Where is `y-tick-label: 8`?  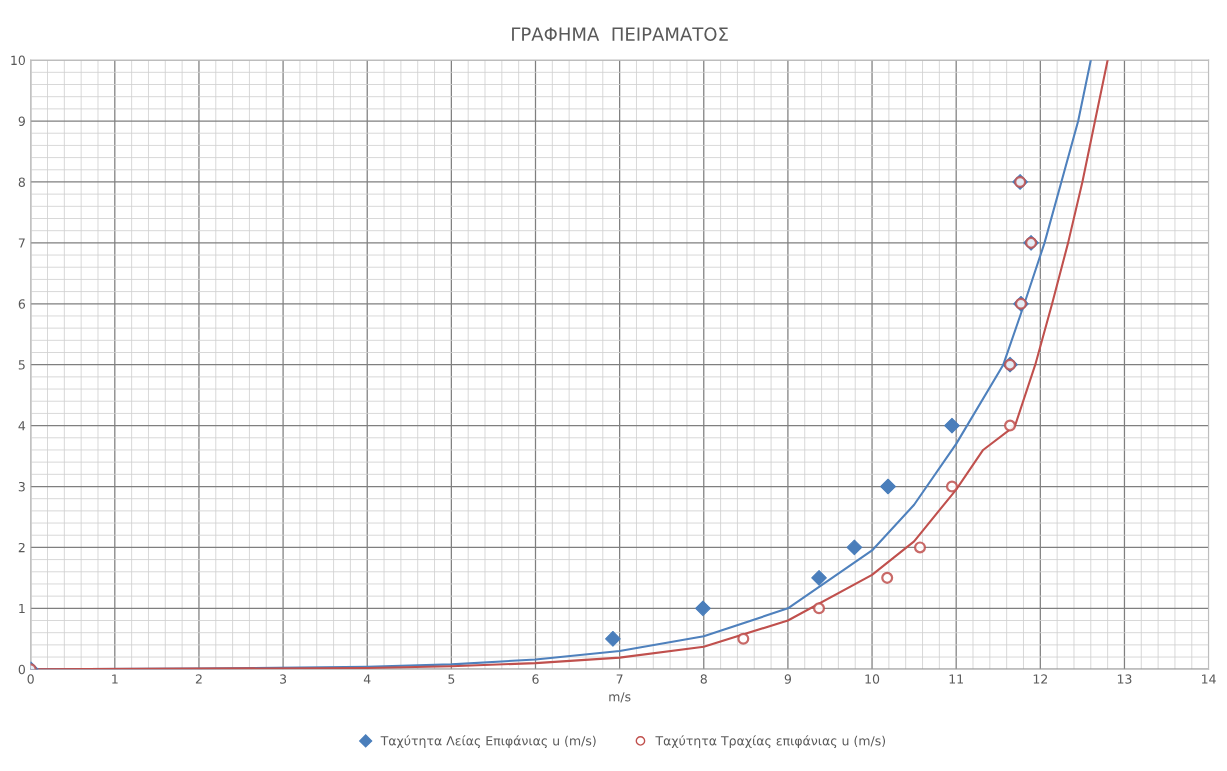
y-tick-label: 8 is located at coordinates (21, 182).